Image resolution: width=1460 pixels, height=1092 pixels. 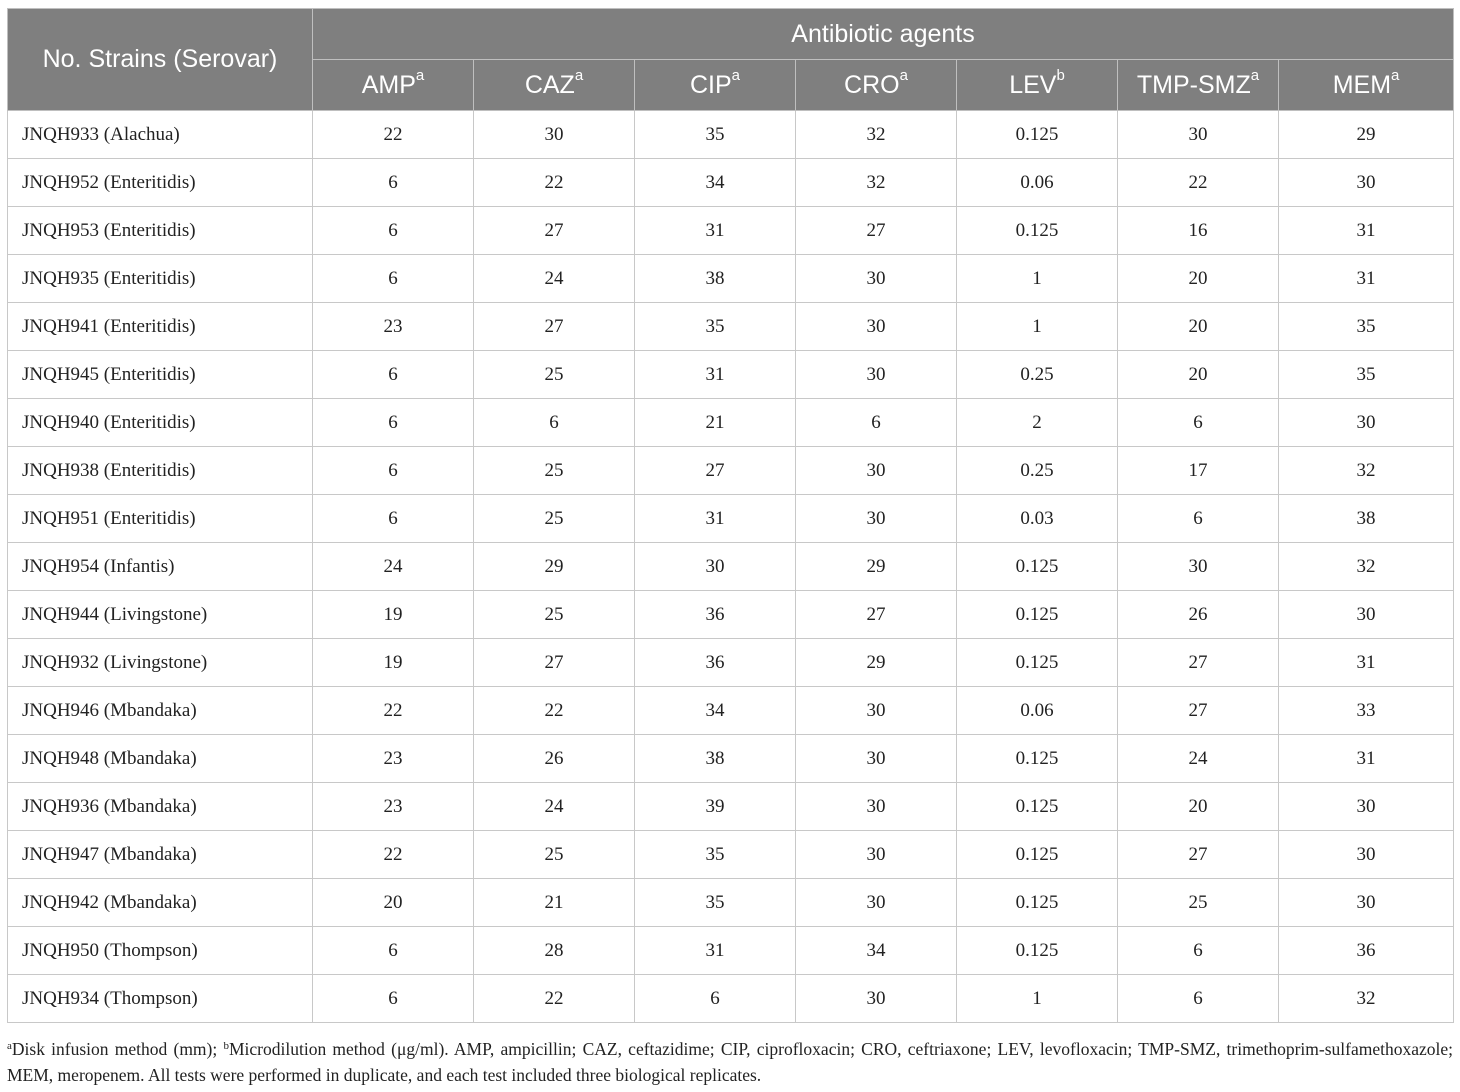 I want to click on value-cell: 17, so click(x=1198, y=470).